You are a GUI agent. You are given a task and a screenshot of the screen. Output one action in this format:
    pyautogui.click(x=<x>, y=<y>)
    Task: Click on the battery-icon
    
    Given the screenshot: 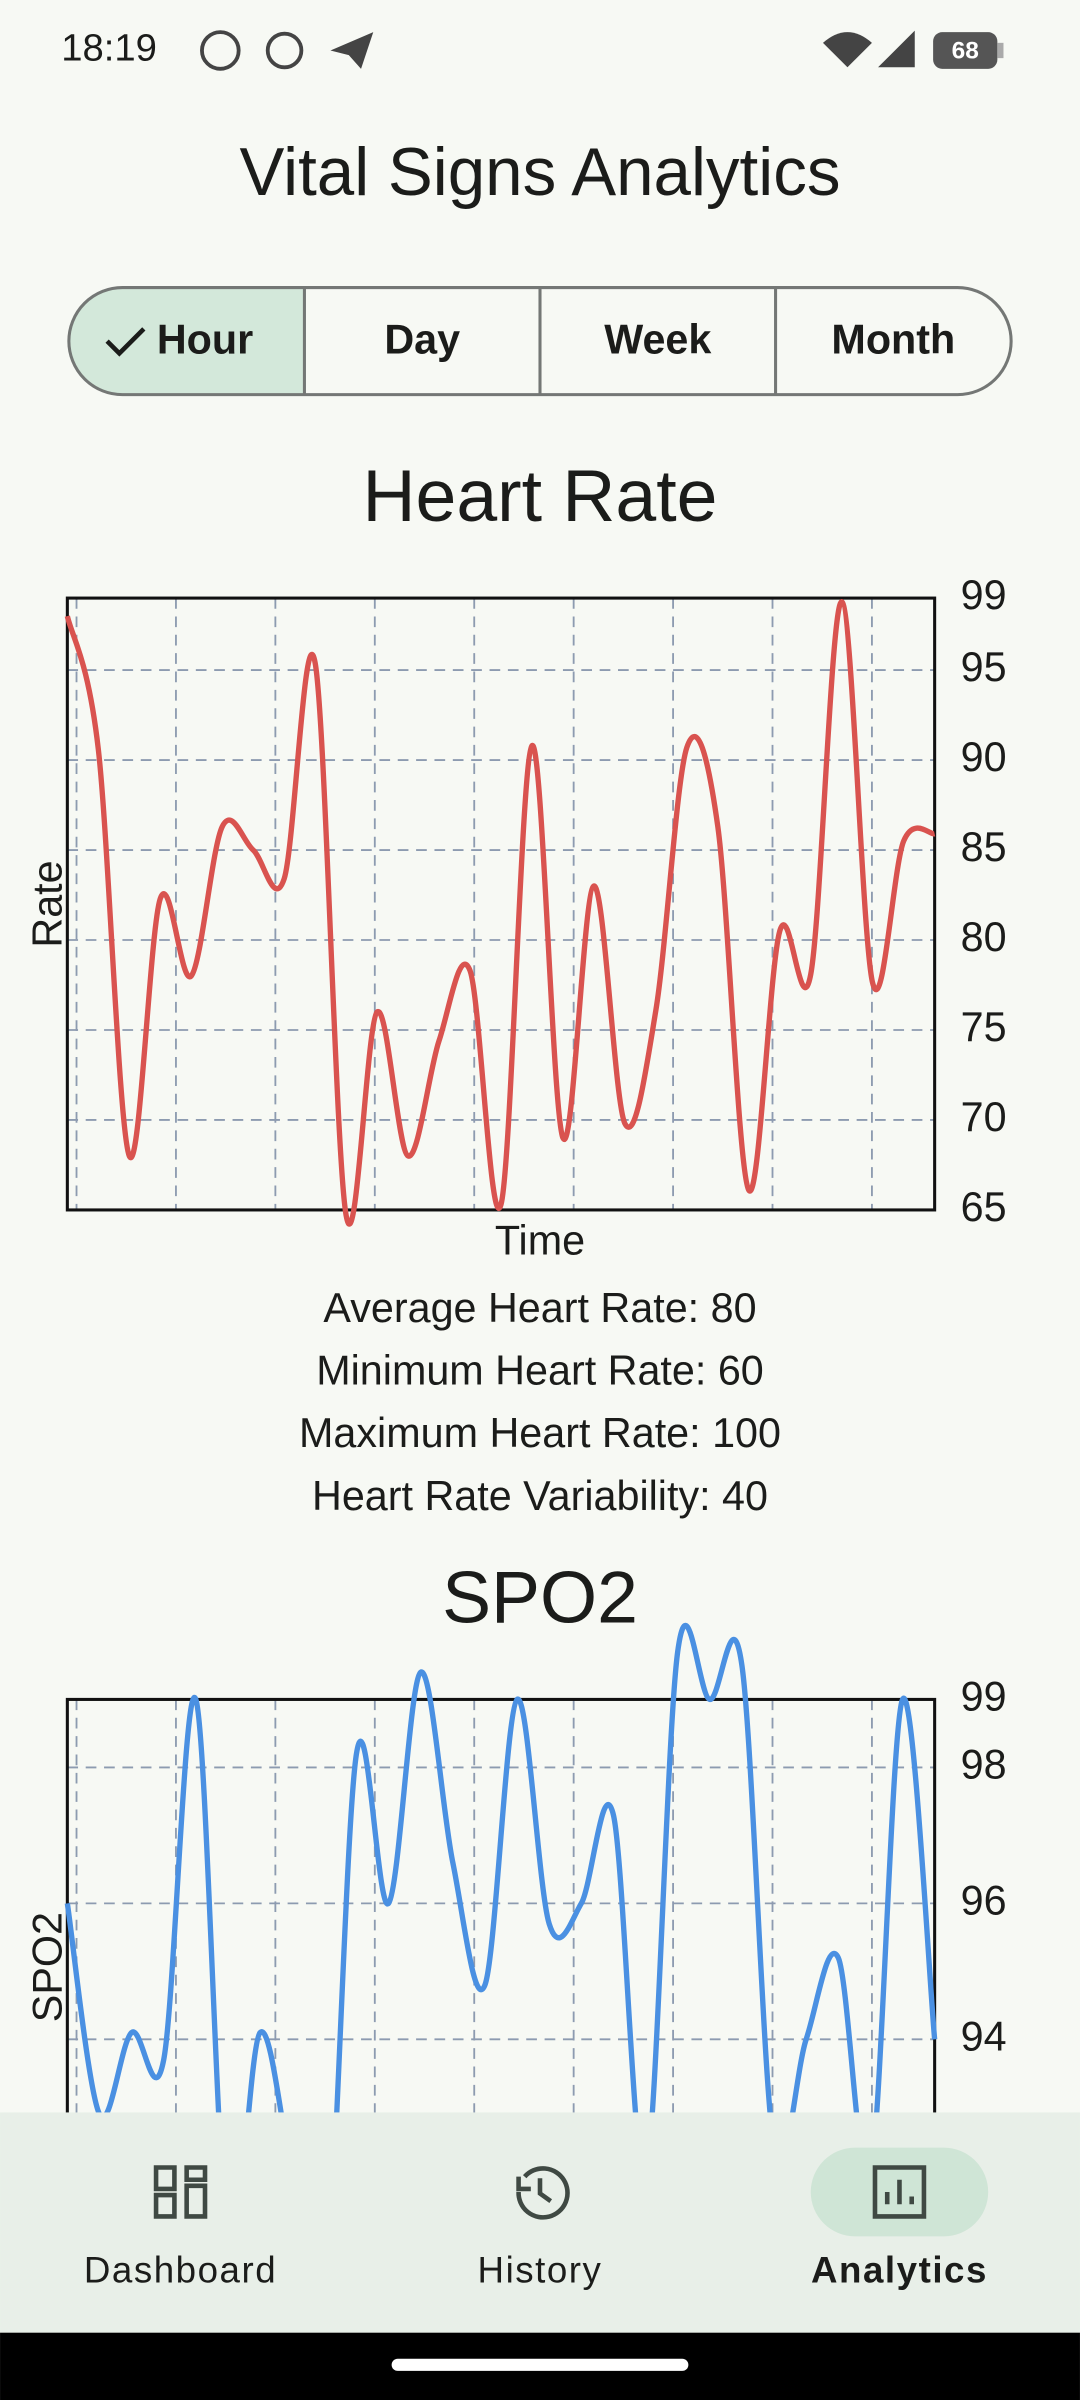 What is the action you would take?
    pyautogui.click(x=965, y=50)
    